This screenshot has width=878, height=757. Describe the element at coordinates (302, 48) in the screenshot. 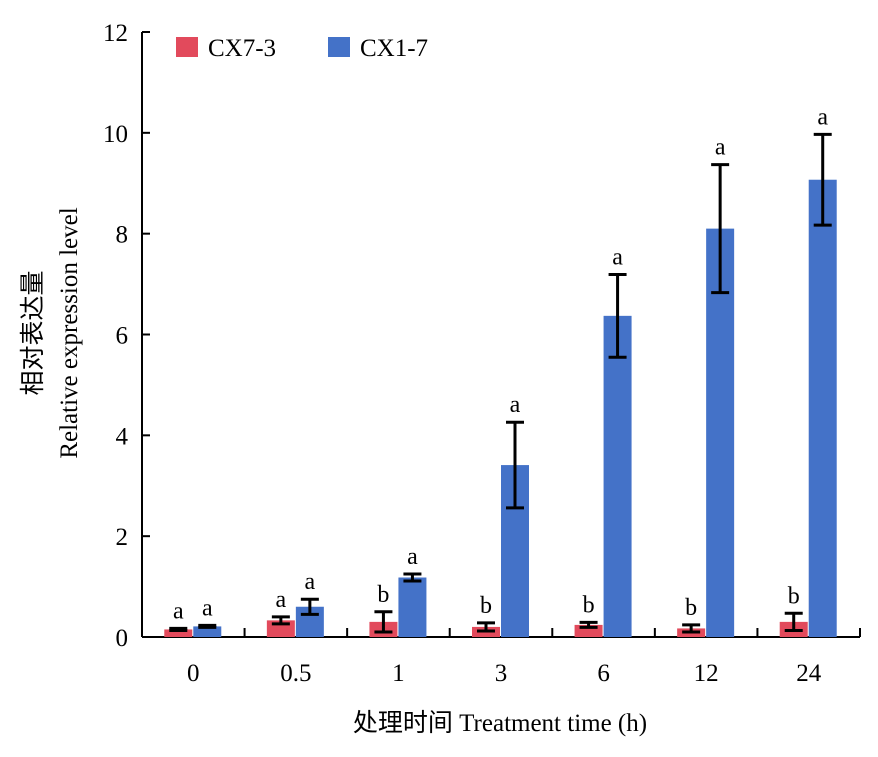

I see `legend: CX7-3 CX1-7` at that location.